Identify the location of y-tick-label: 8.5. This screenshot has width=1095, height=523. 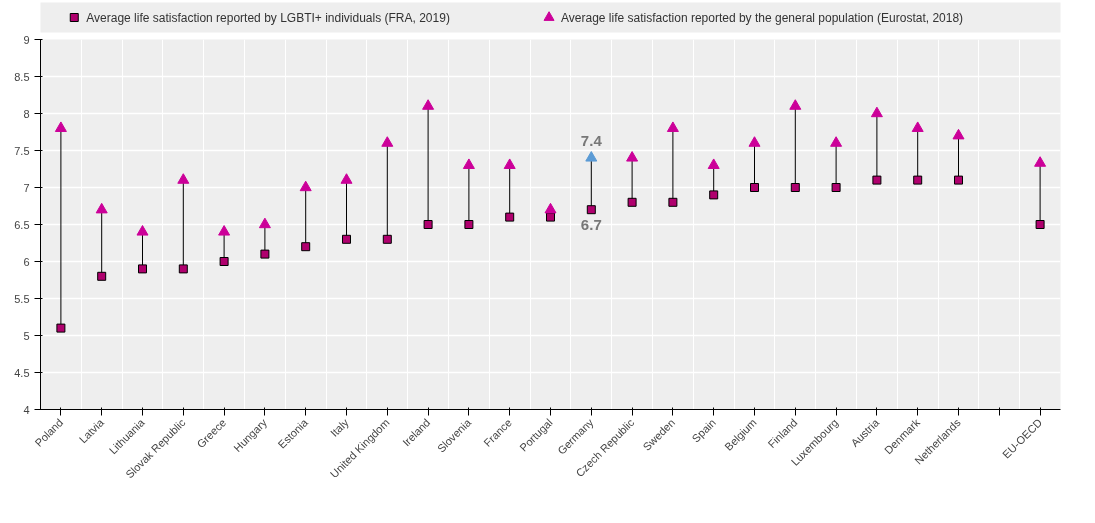
(22, 76).